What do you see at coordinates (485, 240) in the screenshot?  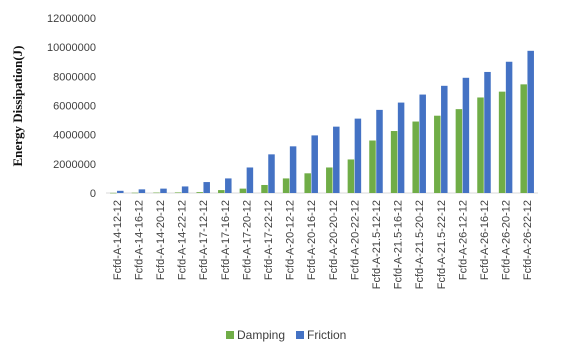 I see `x-tick-label: Fcfd-A-26-16-12` at bounding box center [485, 240].